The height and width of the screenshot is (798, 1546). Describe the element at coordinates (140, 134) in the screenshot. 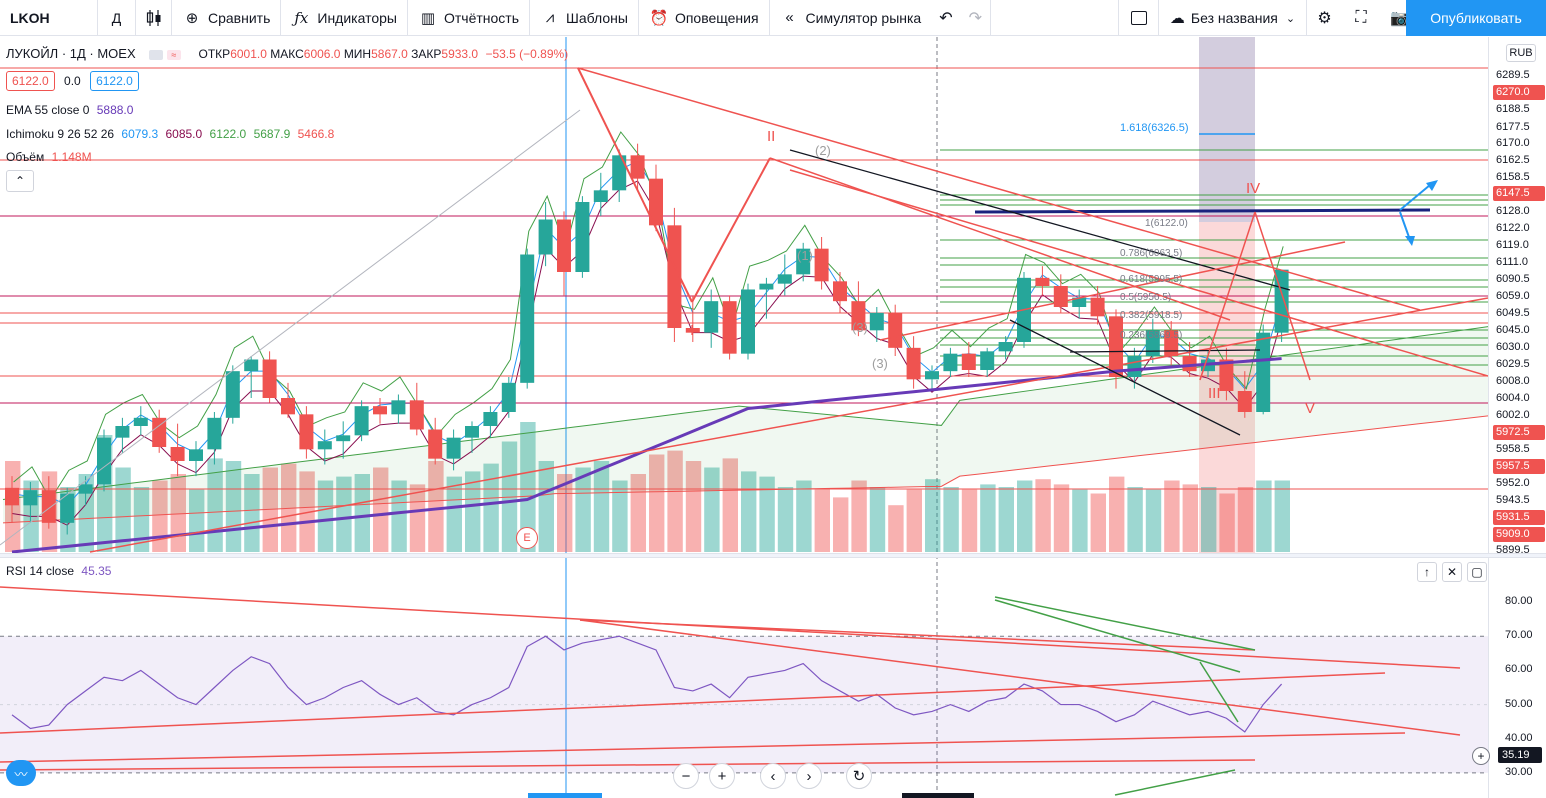

I see `ichimoku-conversion: 6079.3` at that location.